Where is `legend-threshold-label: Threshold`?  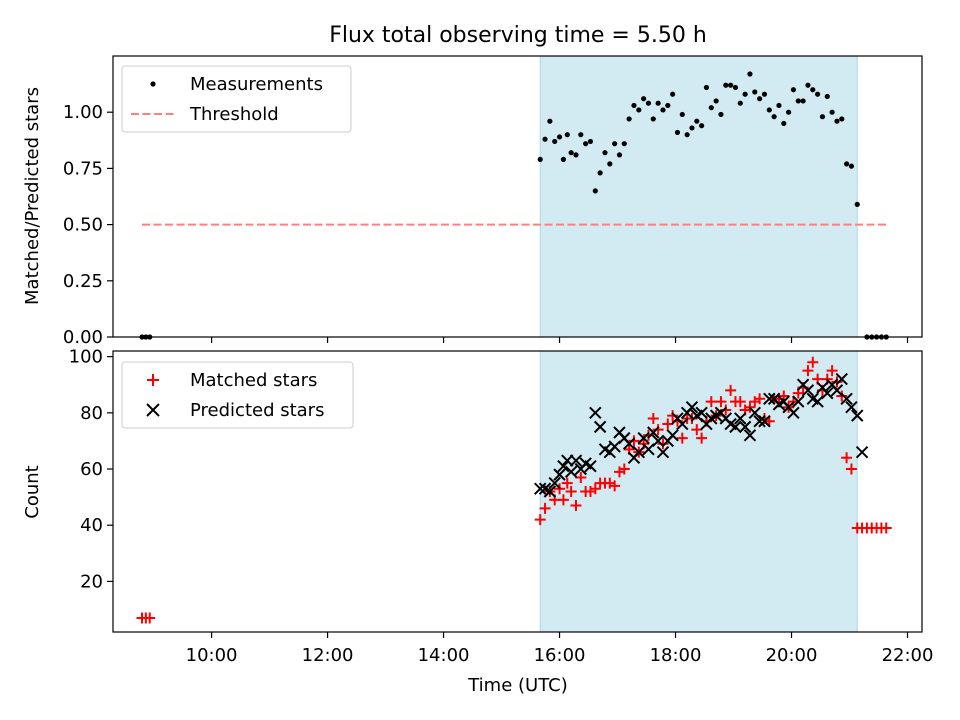
legend-threshold-label: Threshold is located at coordinates (234, 114).